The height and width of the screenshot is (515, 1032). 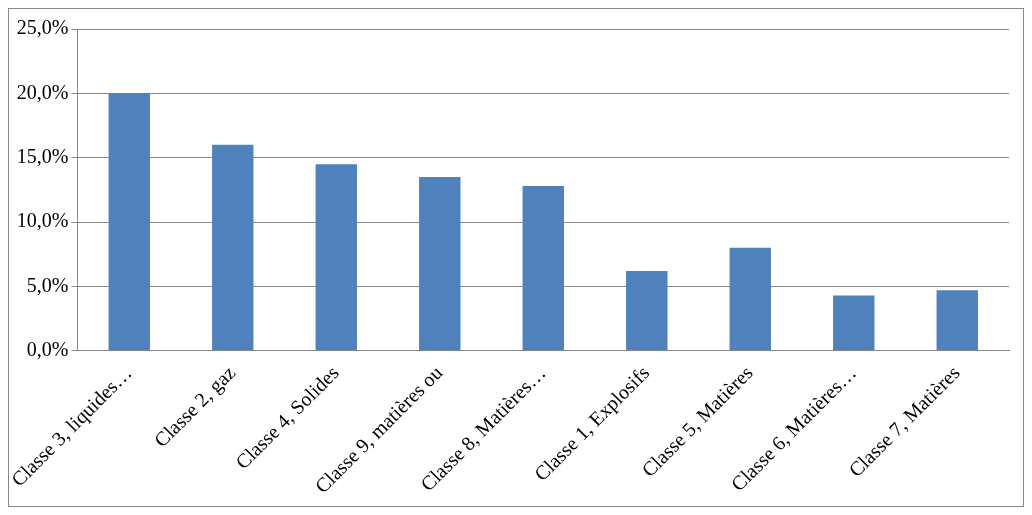 I want to click on y-tick-label: 0,0%, so click(x=47, y=349).